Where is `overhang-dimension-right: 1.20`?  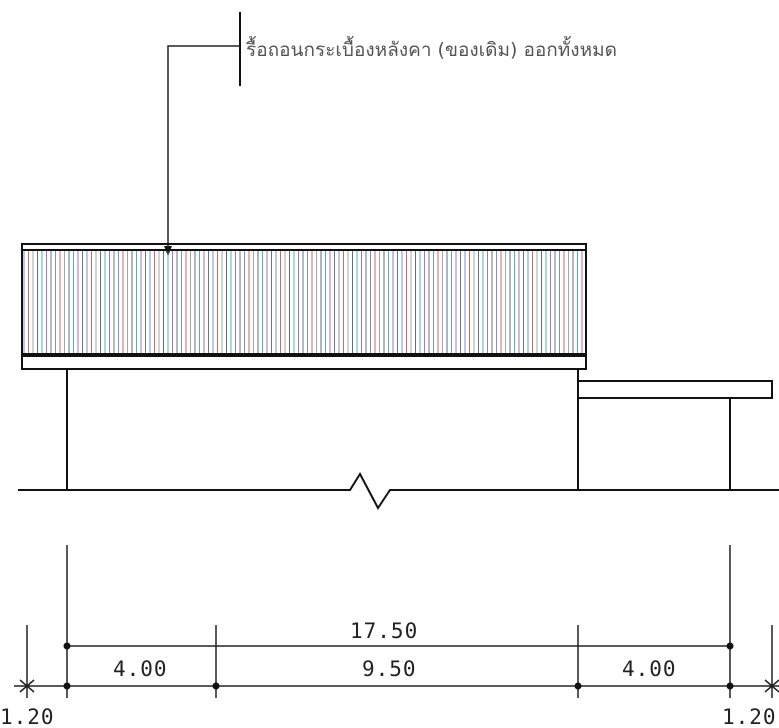
overhang-dimension-right: 1.20 is located at coordinates (749, 716).